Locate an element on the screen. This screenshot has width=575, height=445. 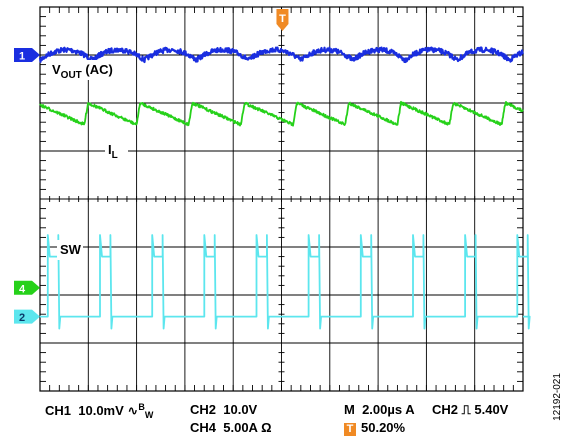
trigger-marker-shape is located at coordinates (282, 20).